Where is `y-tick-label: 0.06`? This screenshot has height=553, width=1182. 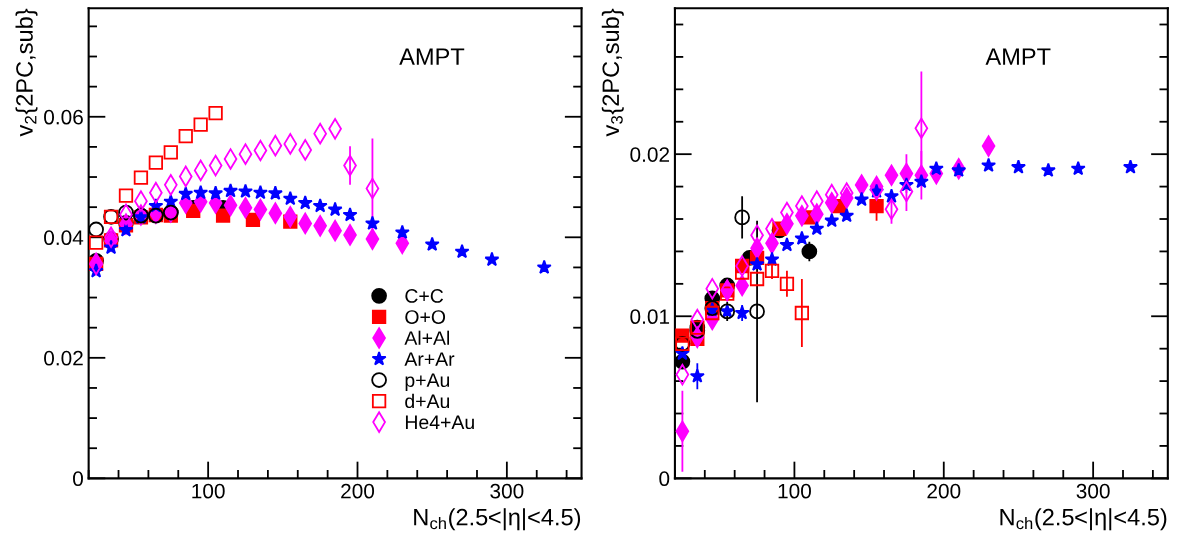 y-tick-label: 0.06 is located at coordinates (63, 117).